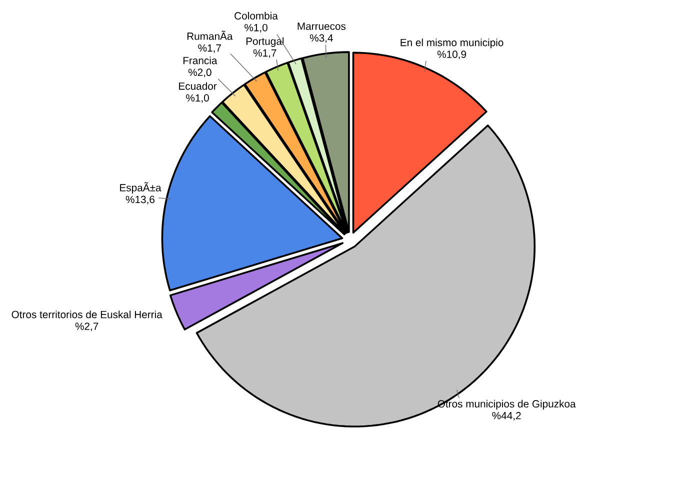 Image resolution: width=700 pixels, height=500 pixels. I want to click on slice-label: Portugal, so click(265, 42).